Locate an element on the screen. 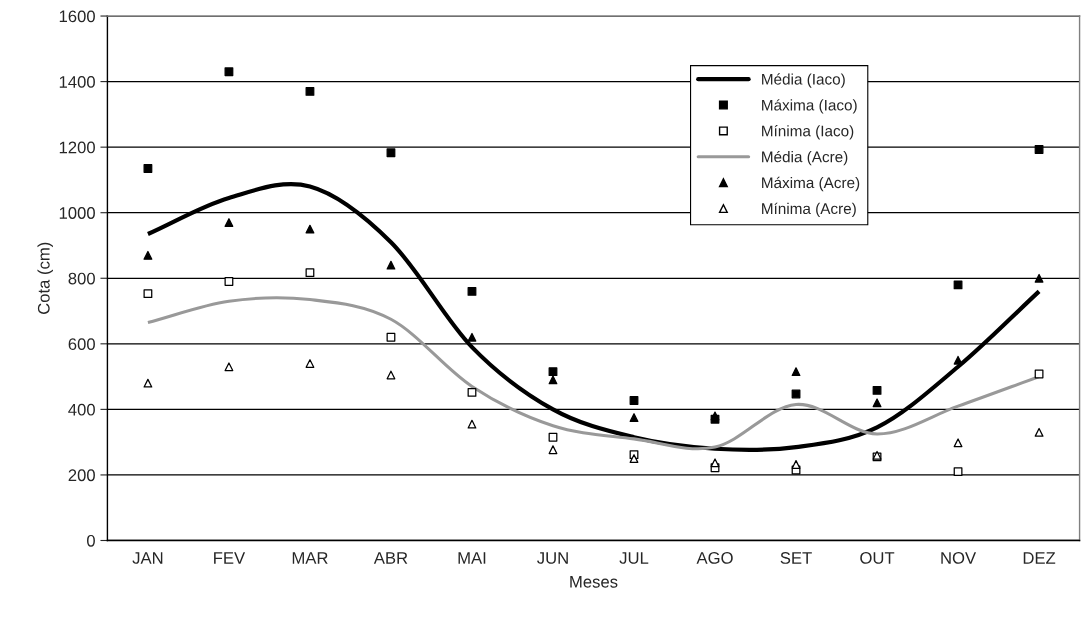 The width and height of the screenshot is (1085, 617). y-axis-title: Cota (cm) is located at coordinates (45, 278).